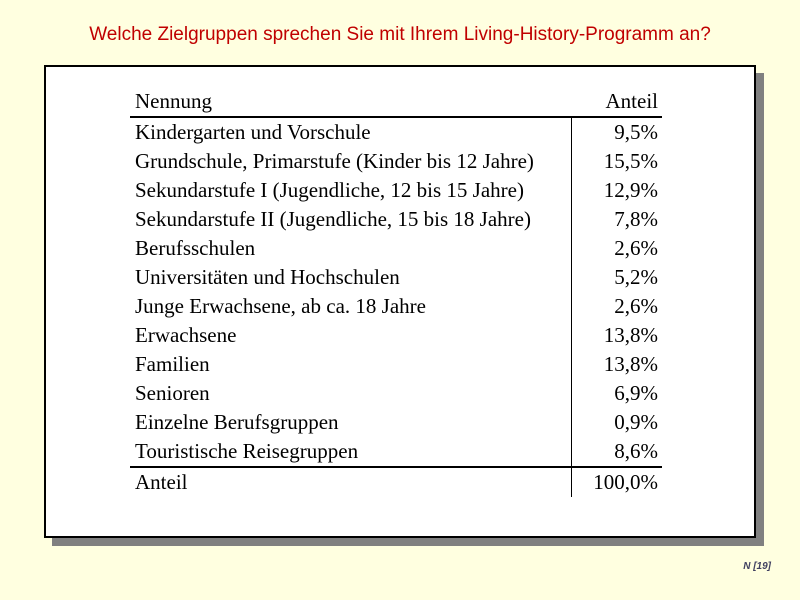  I want to click on table-row: Kindergarten und Vorschule 9,5%, so click(396, 132).